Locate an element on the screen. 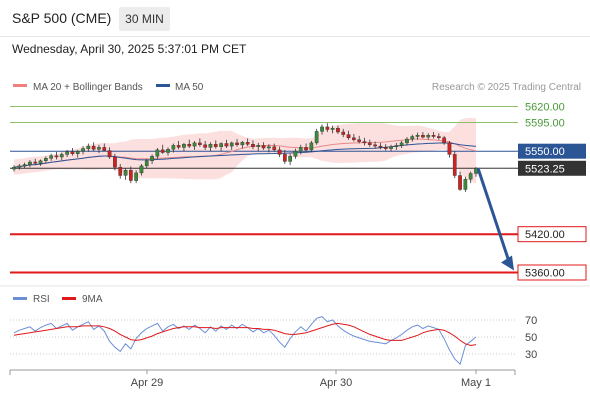 The height and width of the screenshot is (400, 590). legend-swatch-rsi is located at coordinates (20, 298).